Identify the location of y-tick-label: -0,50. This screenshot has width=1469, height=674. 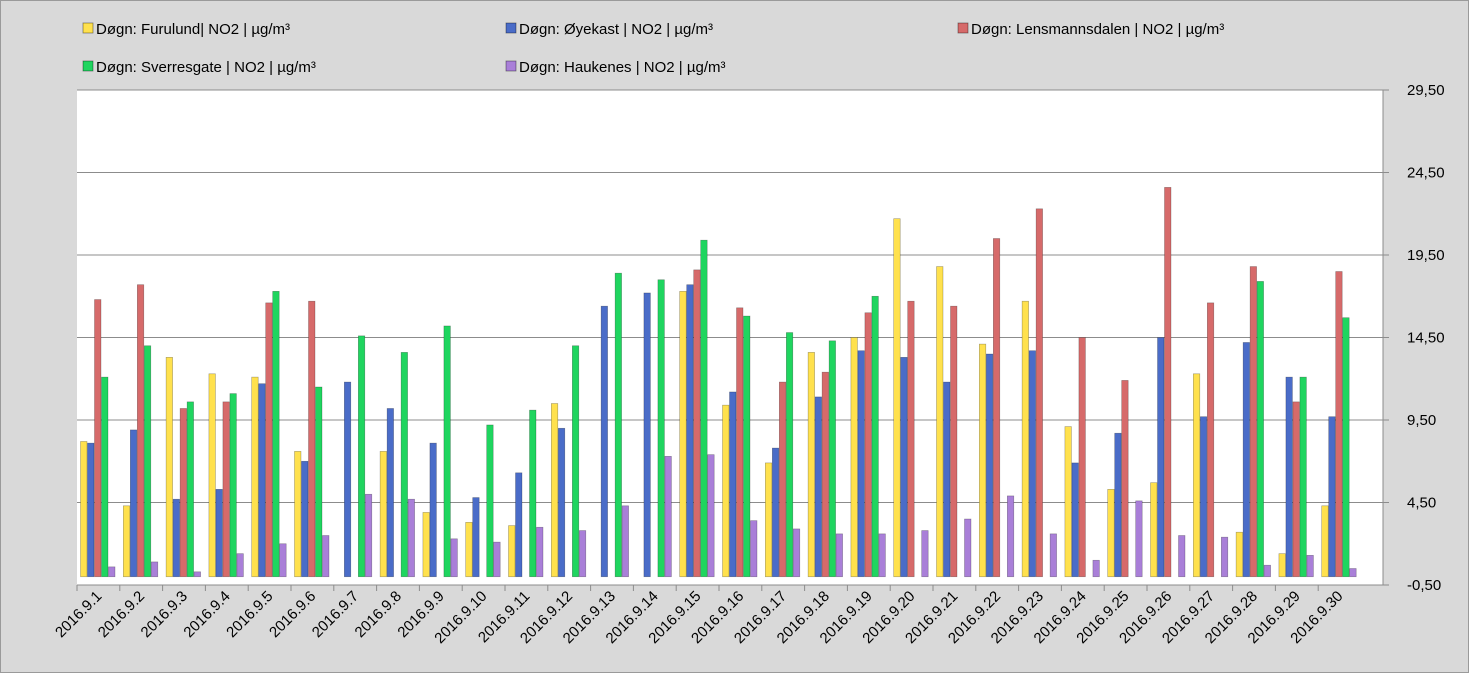
(1424, 585).